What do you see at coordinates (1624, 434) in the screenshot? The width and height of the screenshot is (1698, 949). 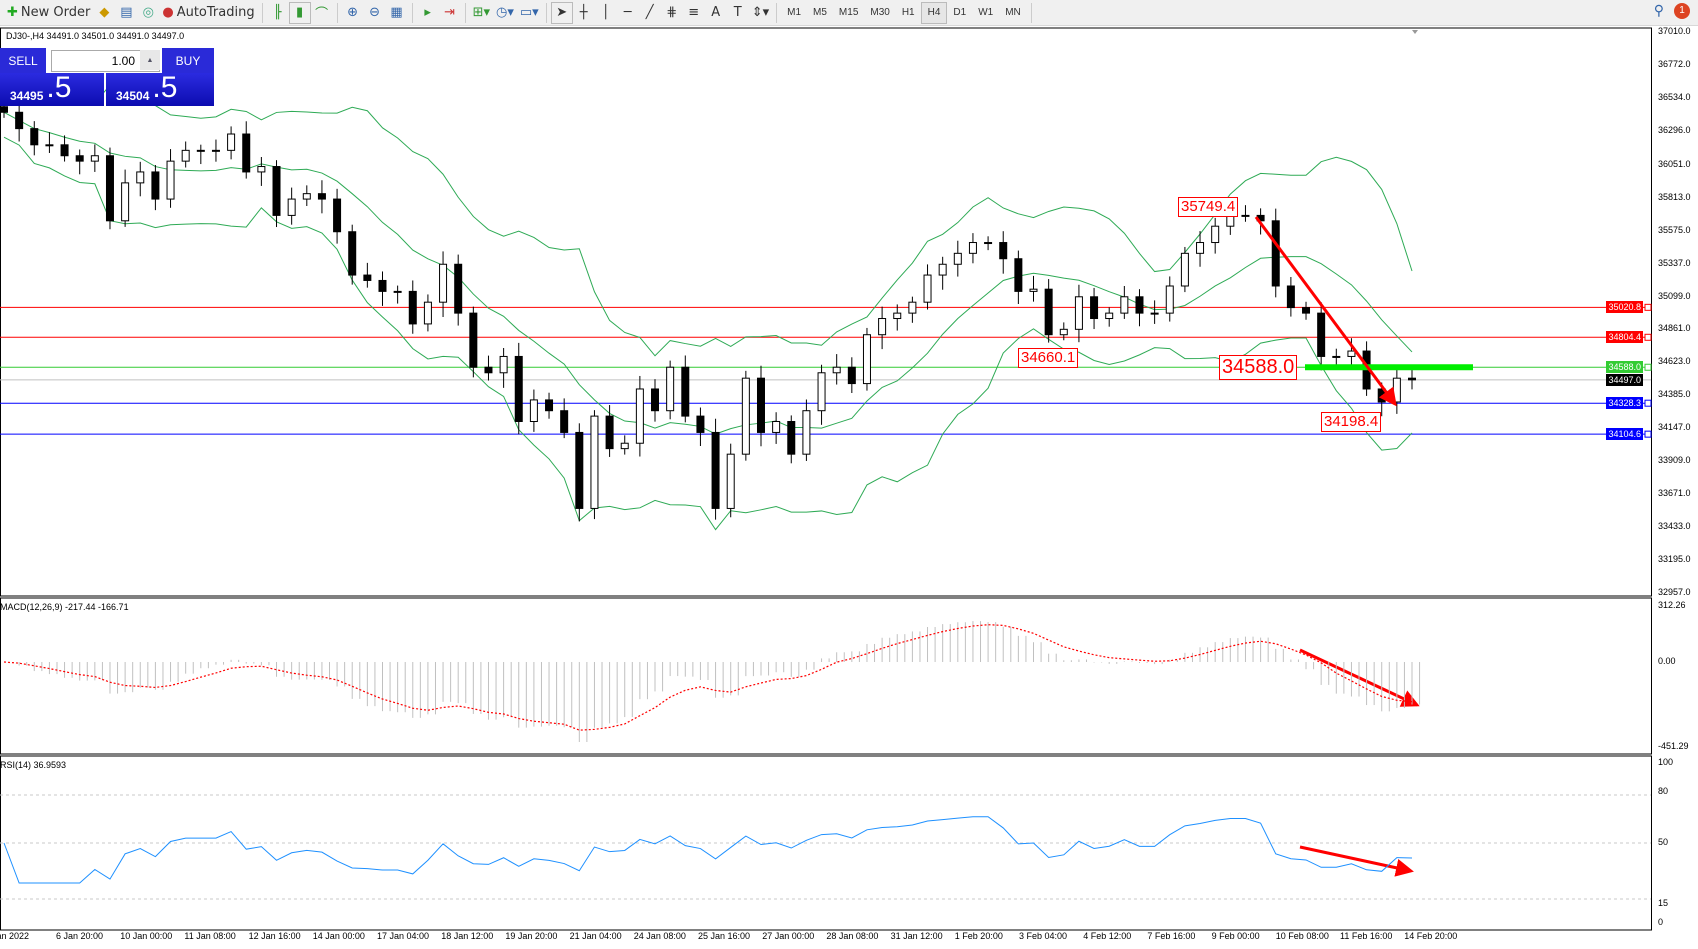 I see `line-price-label: 34104.6` at bounding box center [1624, 434].